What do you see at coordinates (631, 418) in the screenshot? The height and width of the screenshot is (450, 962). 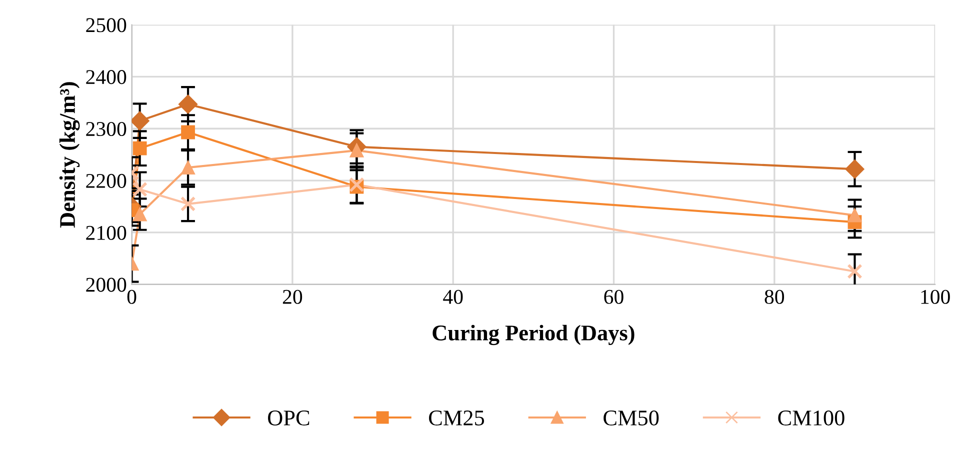 I see `legend-label: CM50` at bounding box center [631, 418].